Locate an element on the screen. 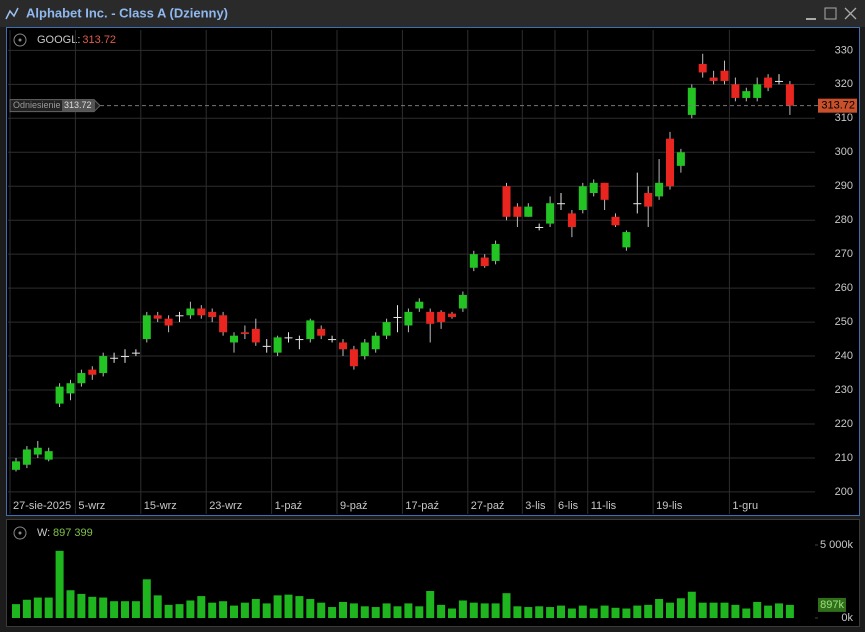 This screenshot has width=865, height=632. reference-value: 313.72 is located at coordinates (78, 105).